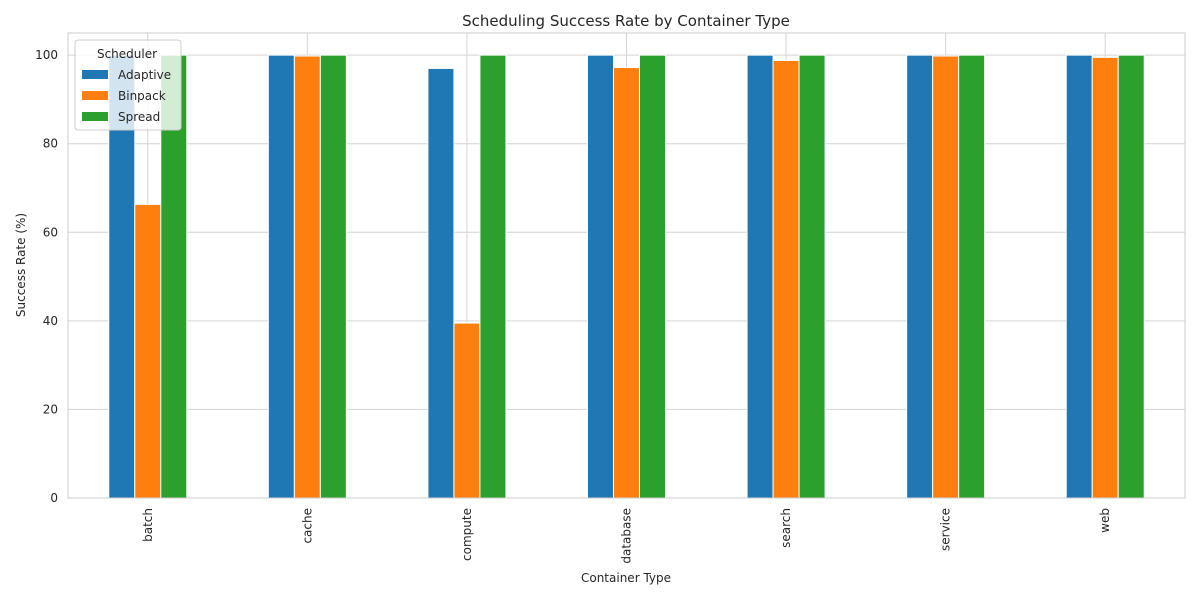  Describe the element at coordinates (46, 55) in the screenshot. I see `y-tick-label: 100` at that location.